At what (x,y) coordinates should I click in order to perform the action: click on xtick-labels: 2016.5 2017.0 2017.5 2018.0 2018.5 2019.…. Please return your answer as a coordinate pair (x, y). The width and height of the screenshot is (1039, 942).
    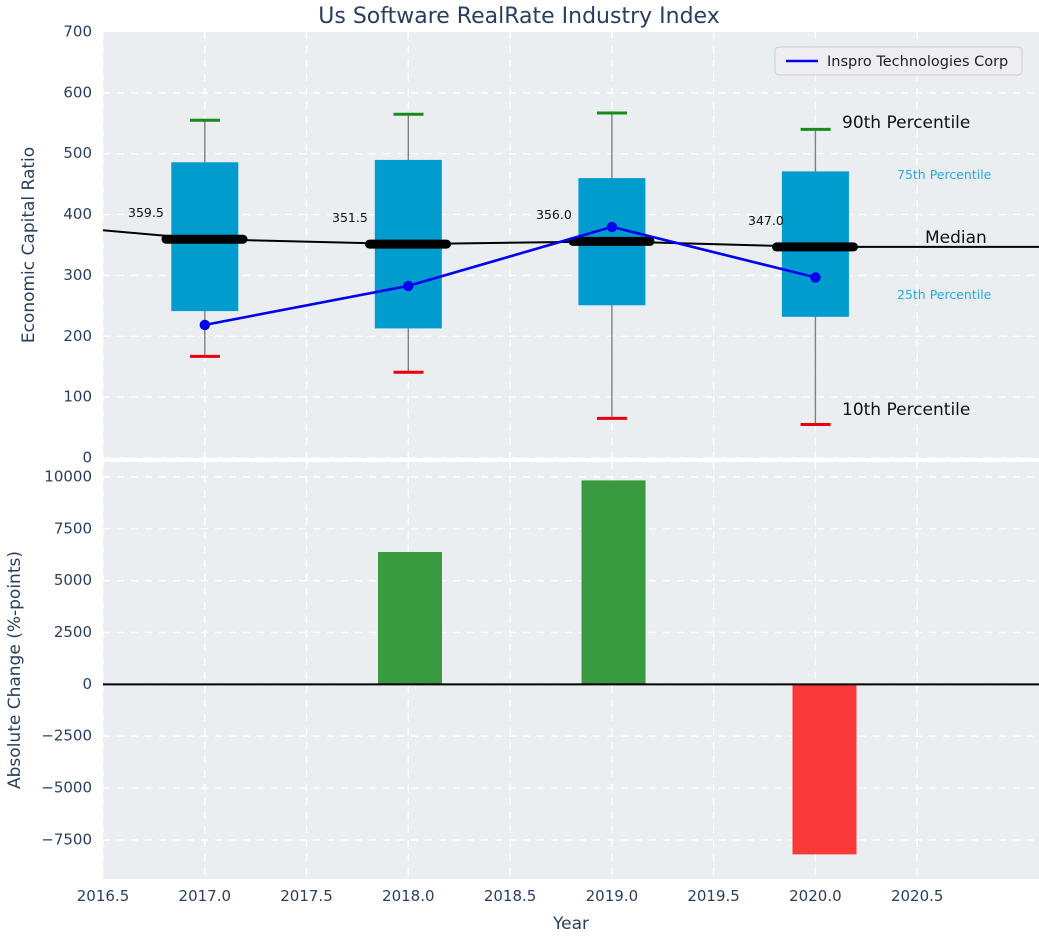
    Looking at the image, I should click on (510, 896).